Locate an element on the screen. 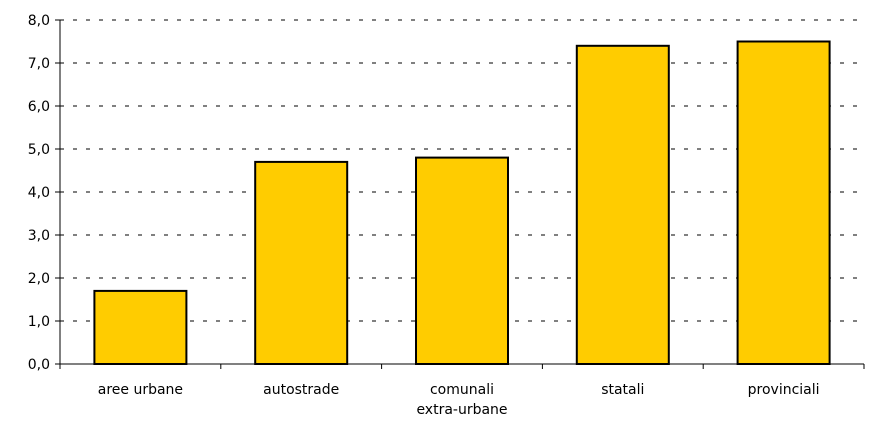 The image size is (881, 428). y-tick-label: 4,0 is located at coordinates (39, 193).